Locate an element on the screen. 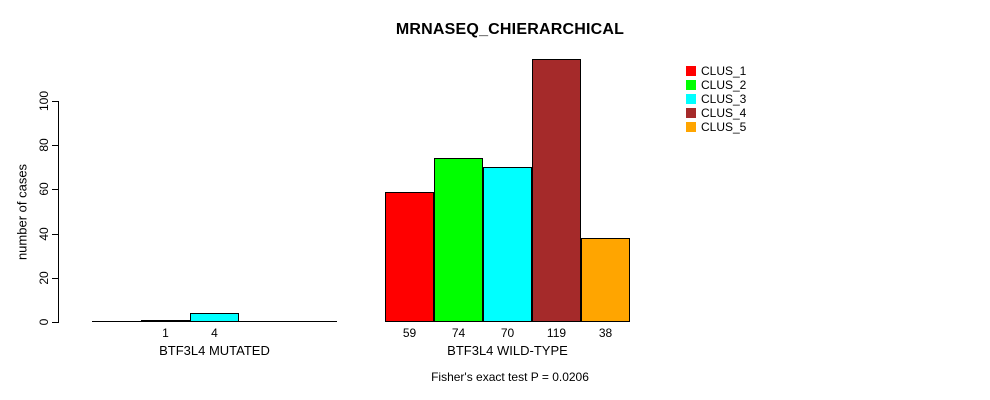  y-tick-label: 80 is located at coordinates (44, 145).